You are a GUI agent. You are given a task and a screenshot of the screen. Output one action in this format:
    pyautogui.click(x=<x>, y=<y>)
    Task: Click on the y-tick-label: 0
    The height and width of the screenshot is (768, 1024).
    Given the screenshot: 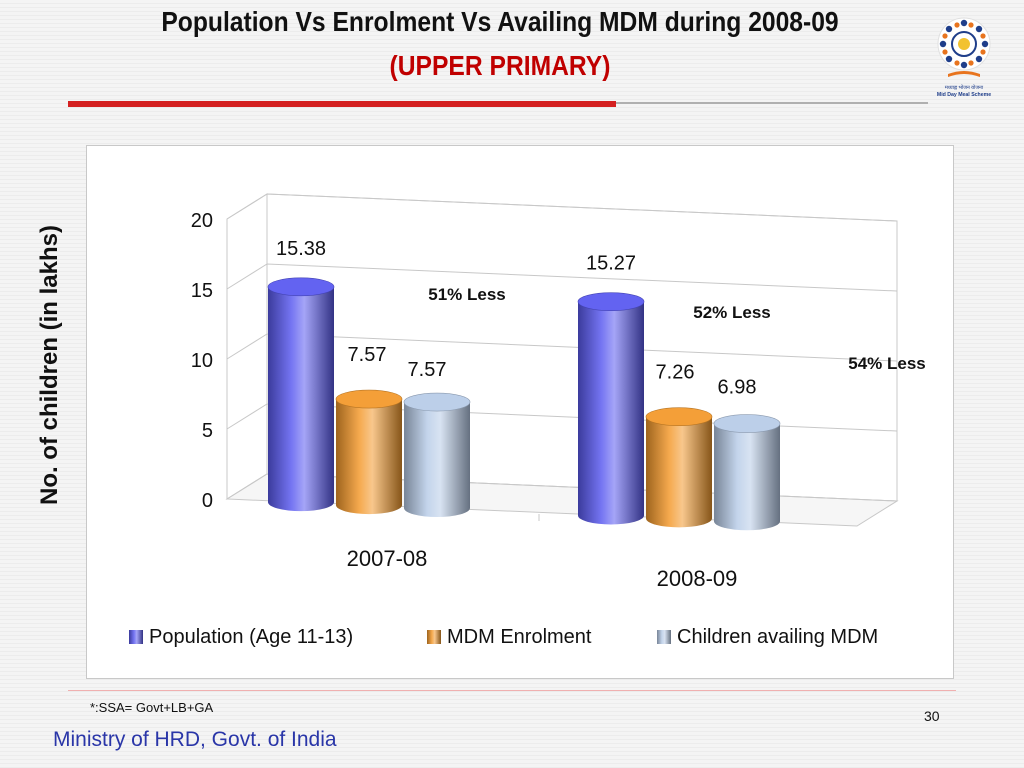 What is the action you would take?
    pyautogui.click(x=207, y=501)
    